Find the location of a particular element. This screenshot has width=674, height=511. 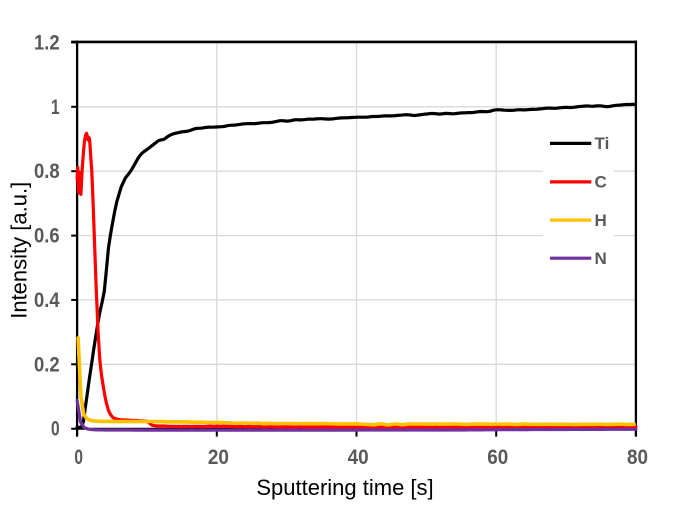

svg-text: 1.2 is located at coordinates (47, 42).